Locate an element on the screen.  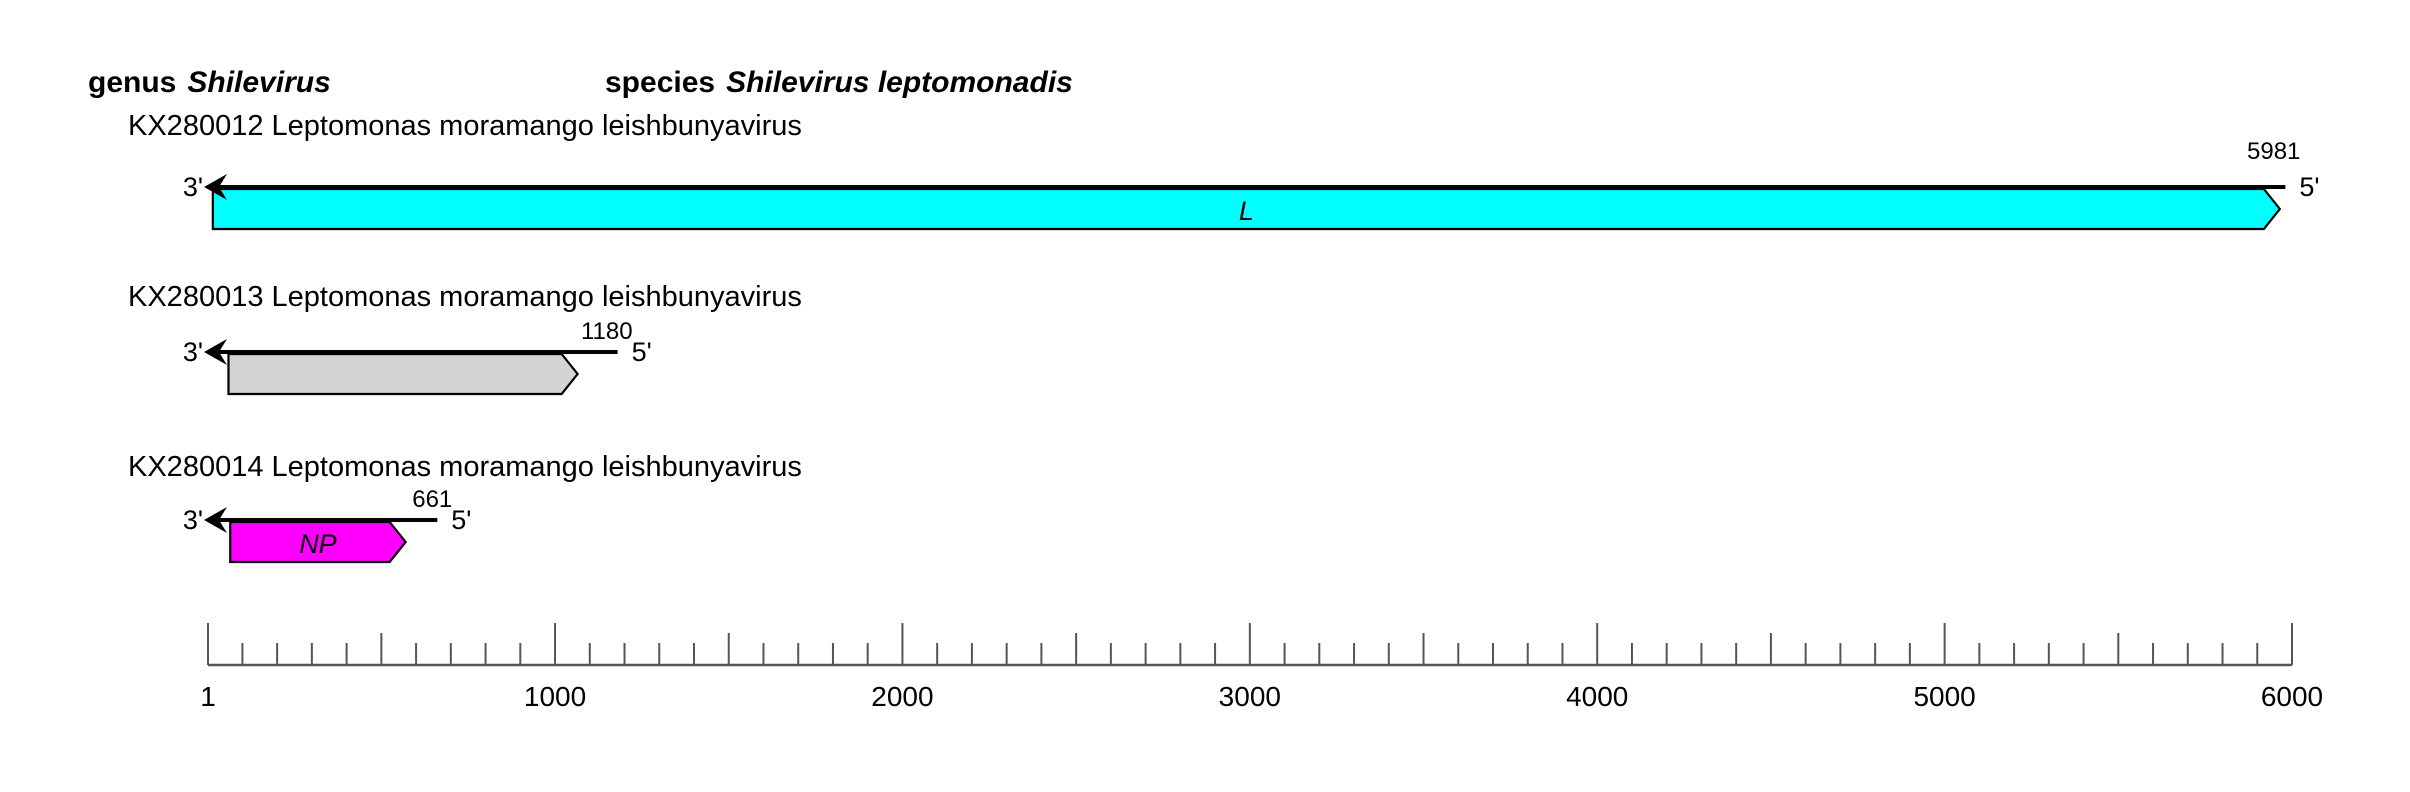
ruler-tick-label: 1000 is located at coordinates (555, 696).